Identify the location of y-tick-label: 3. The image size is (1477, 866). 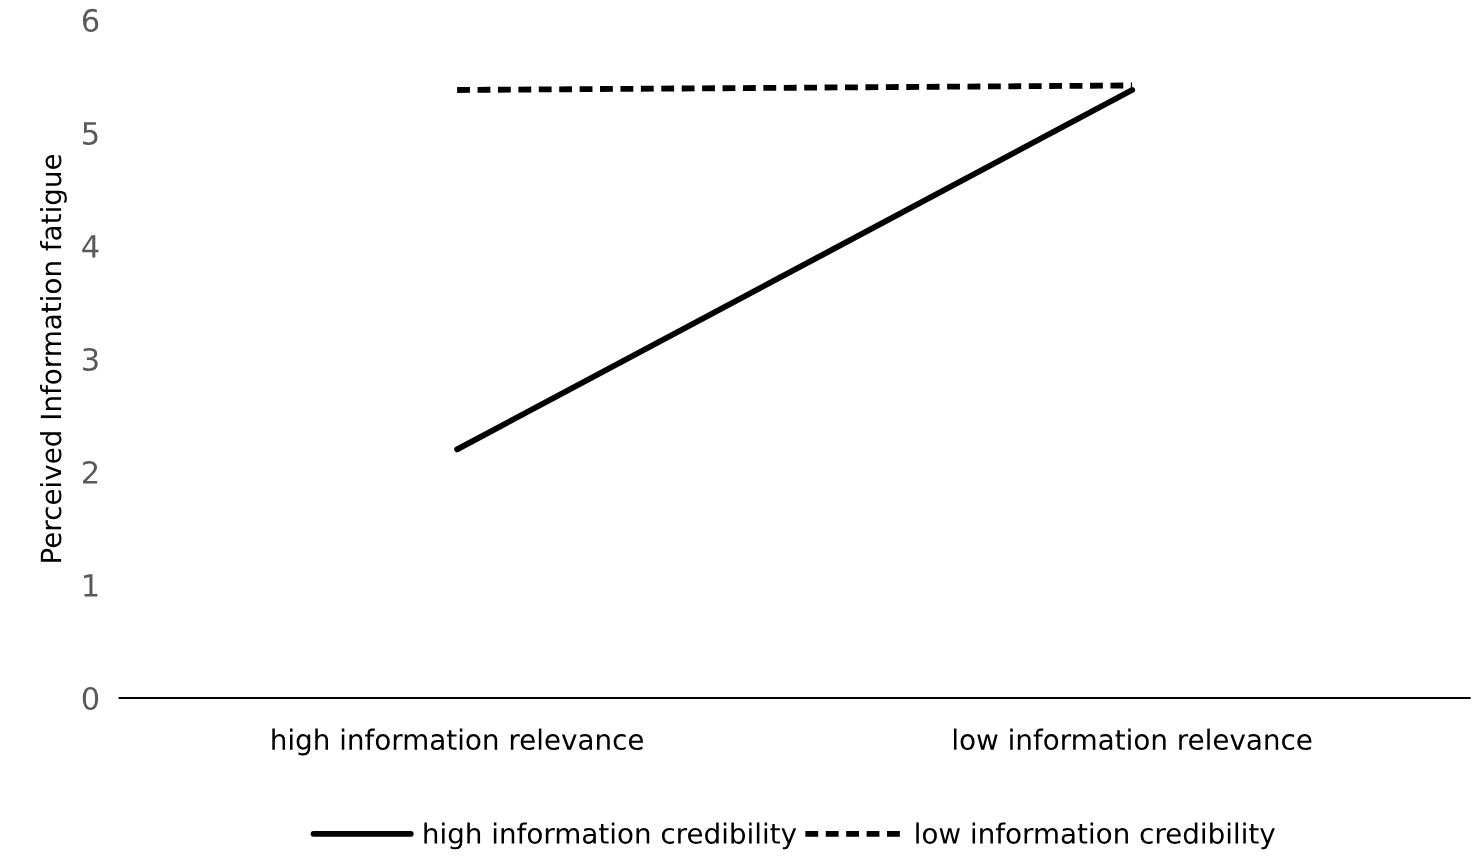
(90, 359).